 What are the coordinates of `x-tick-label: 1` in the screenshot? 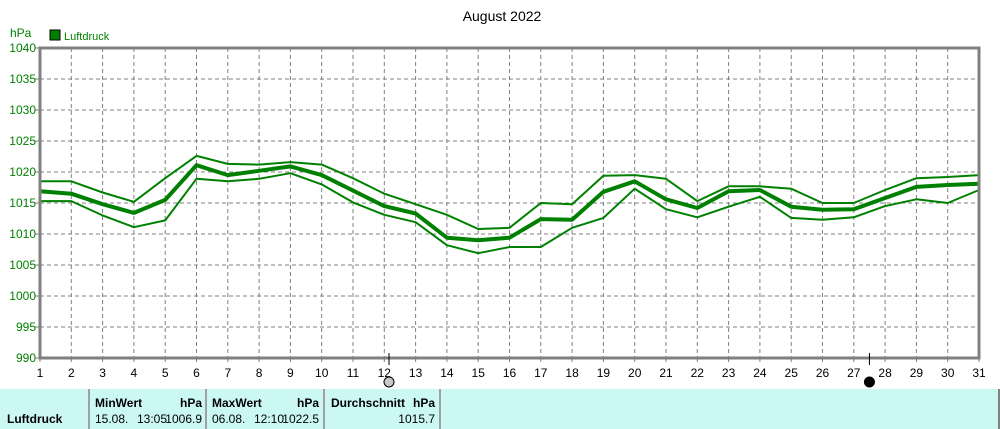 It's located at (40, 373).